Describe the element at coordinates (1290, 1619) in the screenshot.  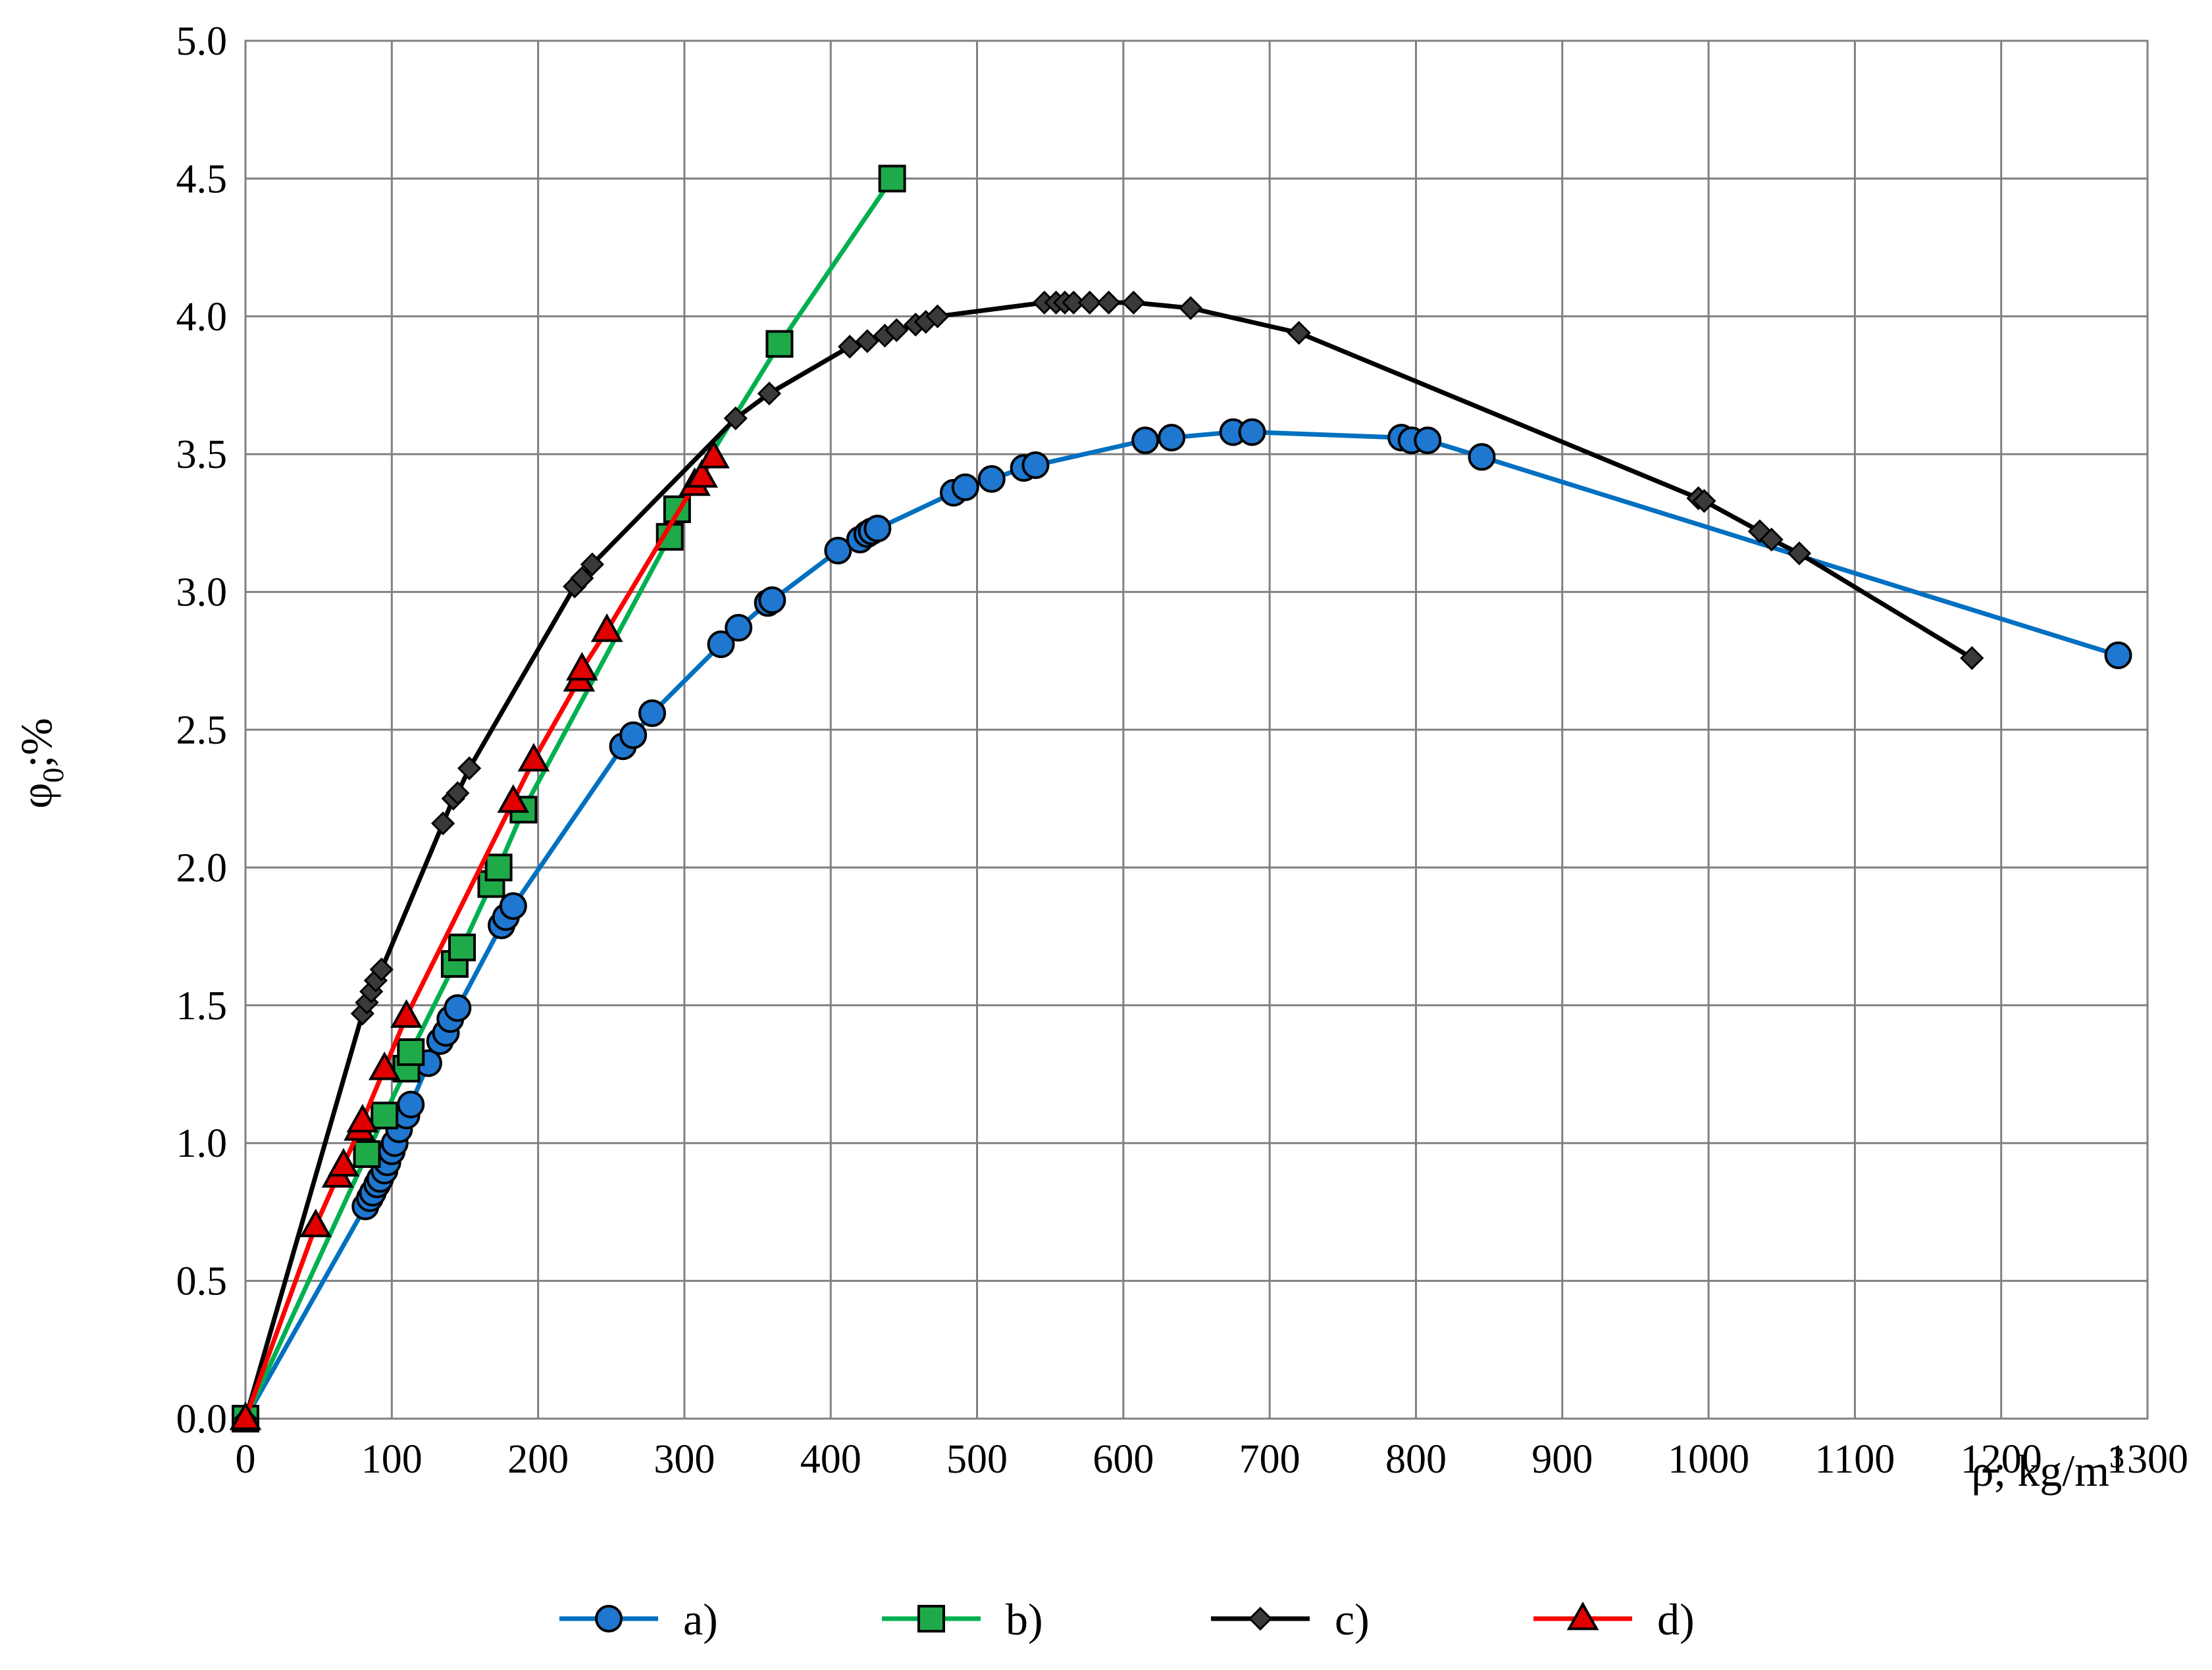
I see `legend-item: c)` at that location.